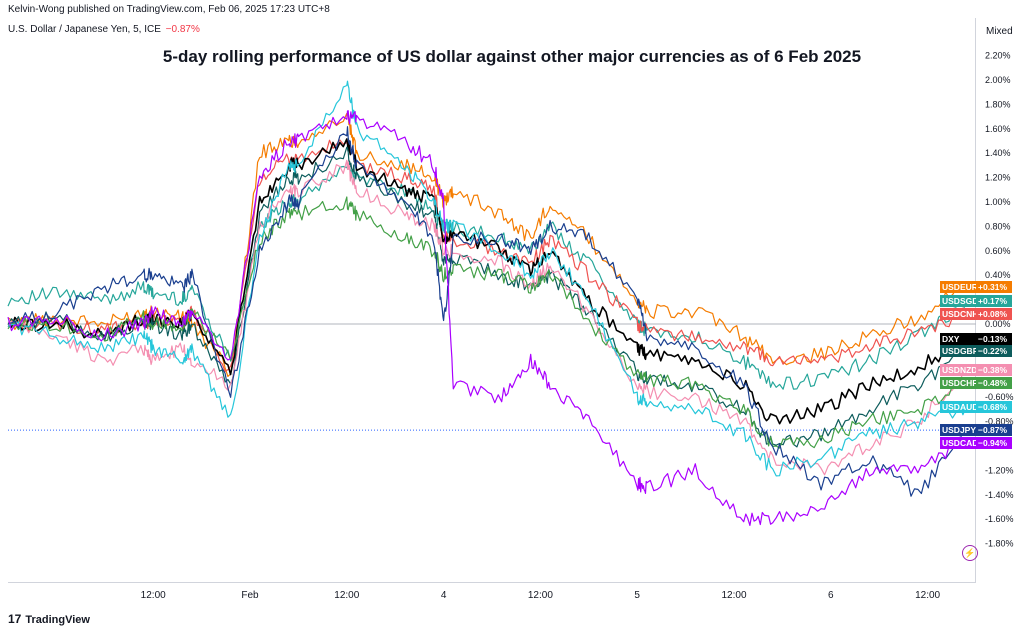 This screenshot has height=631, width=1024. I want to click on legend-value-usdcnh: +0.08%, so click(993, 314).